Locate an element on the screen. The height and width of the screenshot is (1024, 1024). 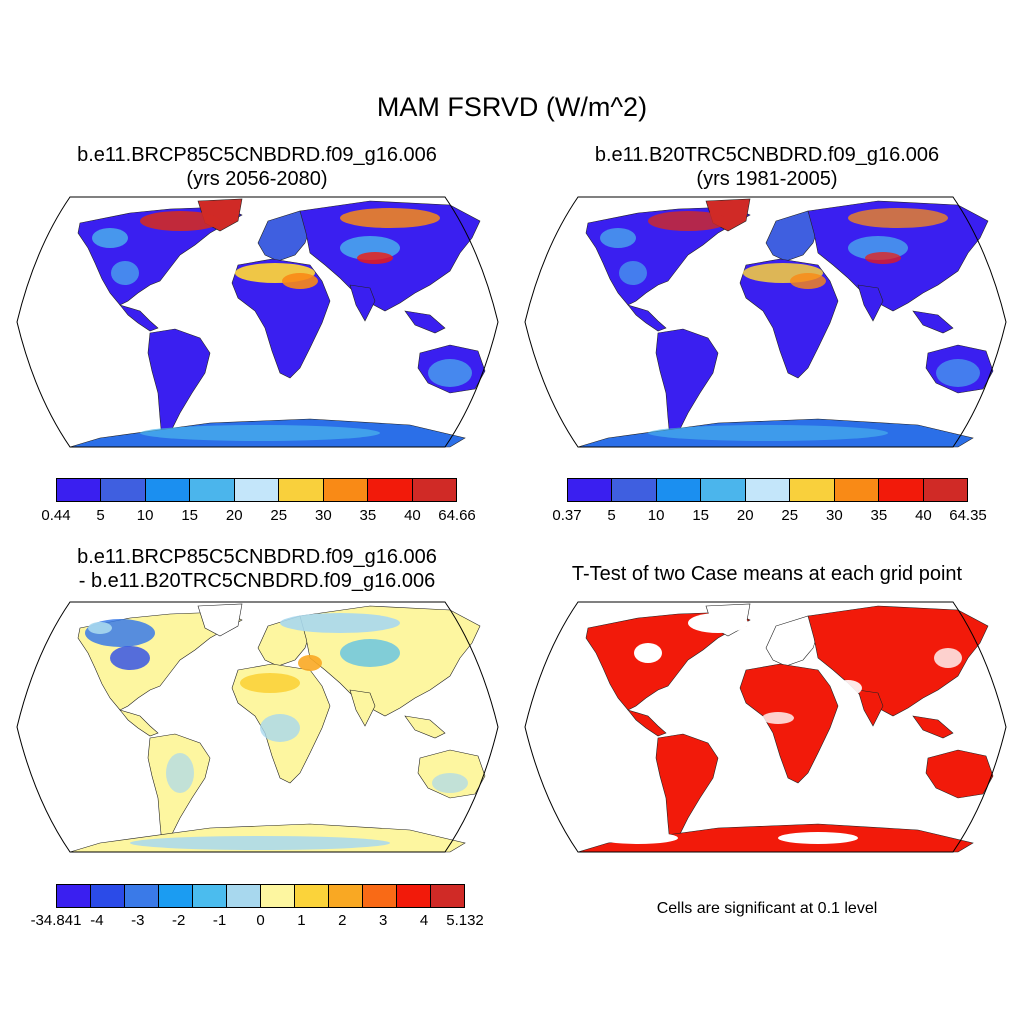
panel-1-colorbar-label: 0.44 is located at coordinates (56, 515).